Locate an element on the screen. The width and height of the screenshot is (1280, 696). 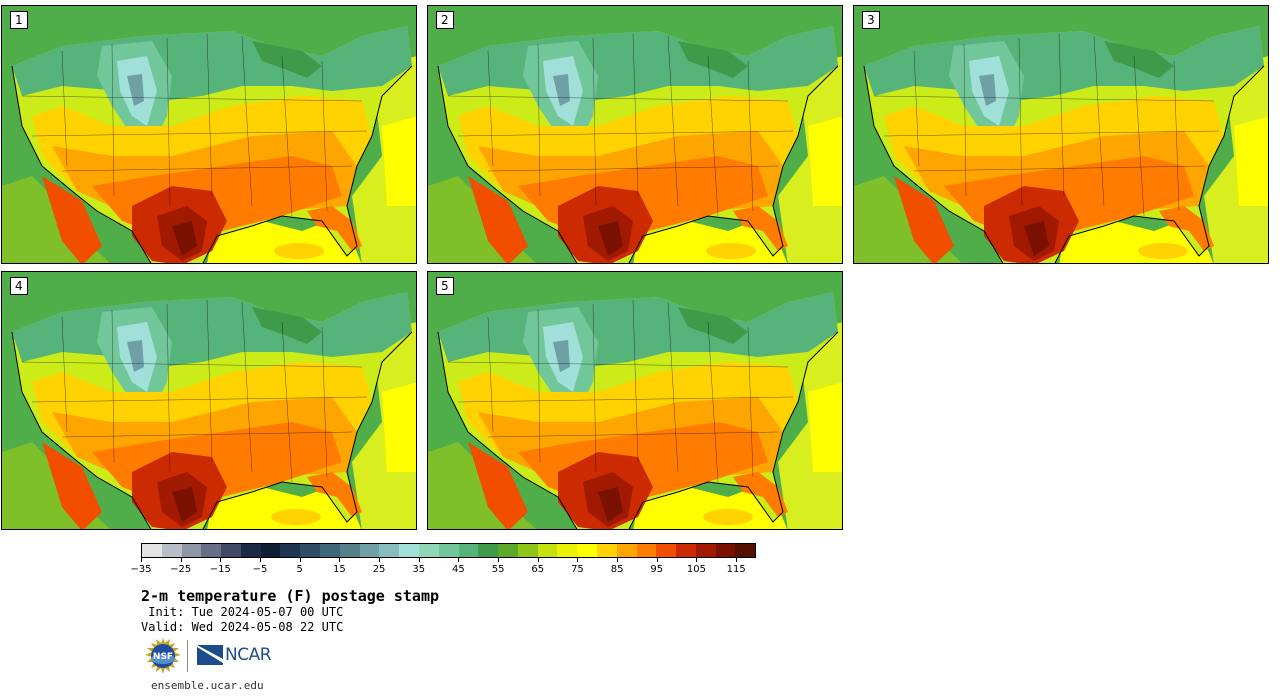
member-5-label: 5 is located at coordinates (445, 286).